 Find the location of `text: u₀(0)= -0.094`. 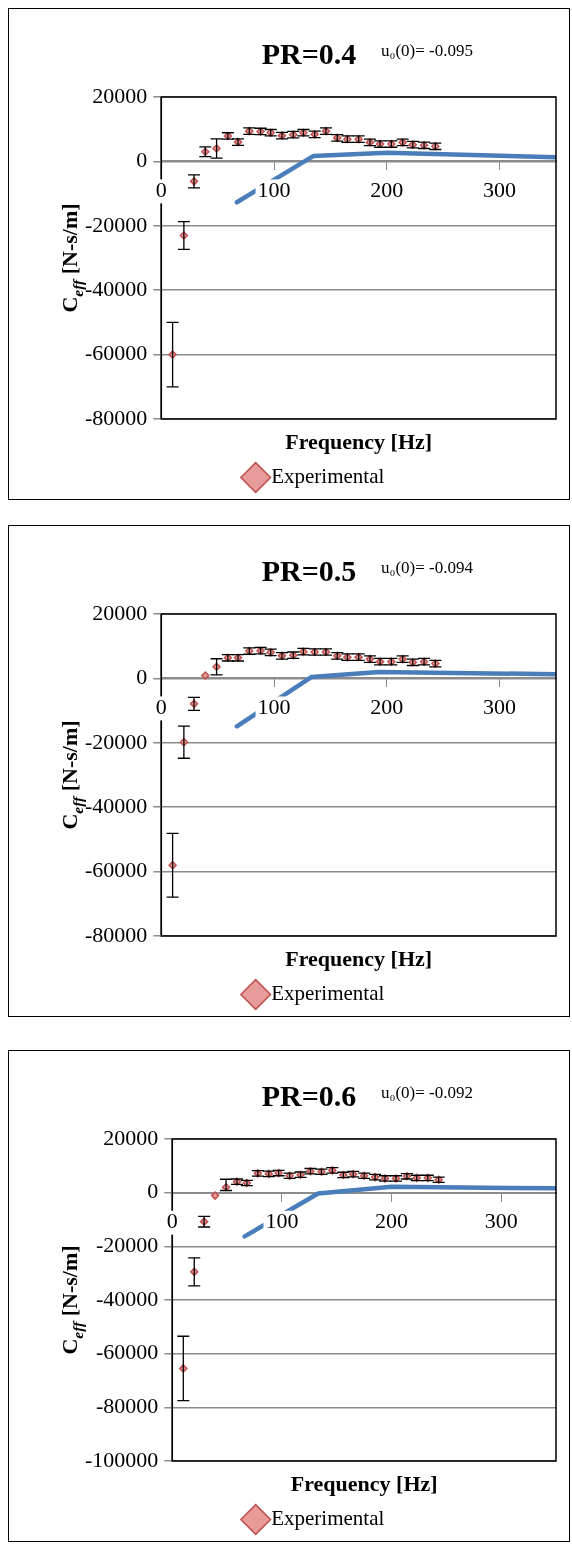

text: u₀(0)= -0.094 is located at coordinates (427, 567).